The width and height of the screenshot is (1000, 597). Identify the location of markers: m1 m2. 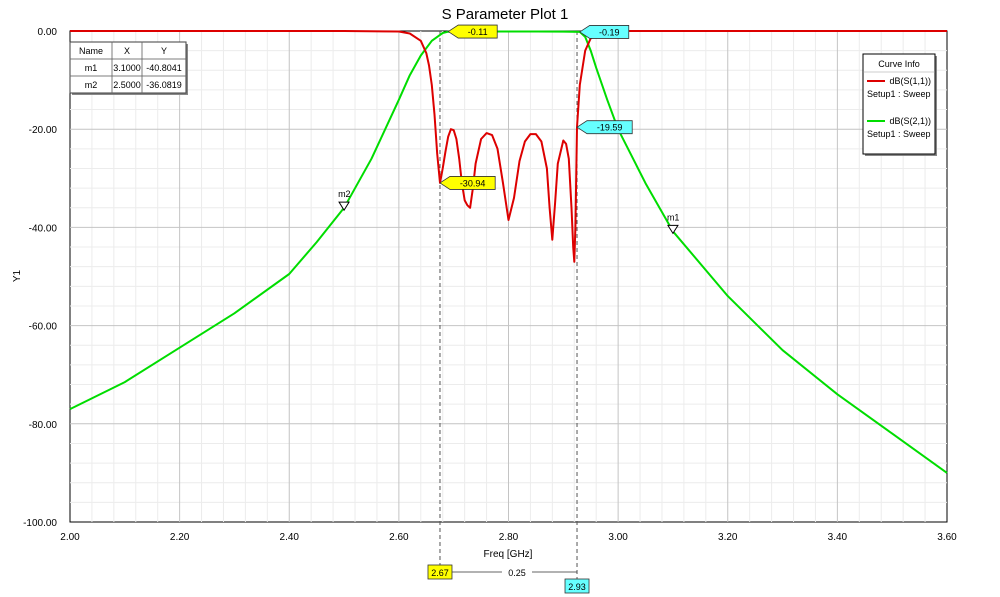
(509, 212).